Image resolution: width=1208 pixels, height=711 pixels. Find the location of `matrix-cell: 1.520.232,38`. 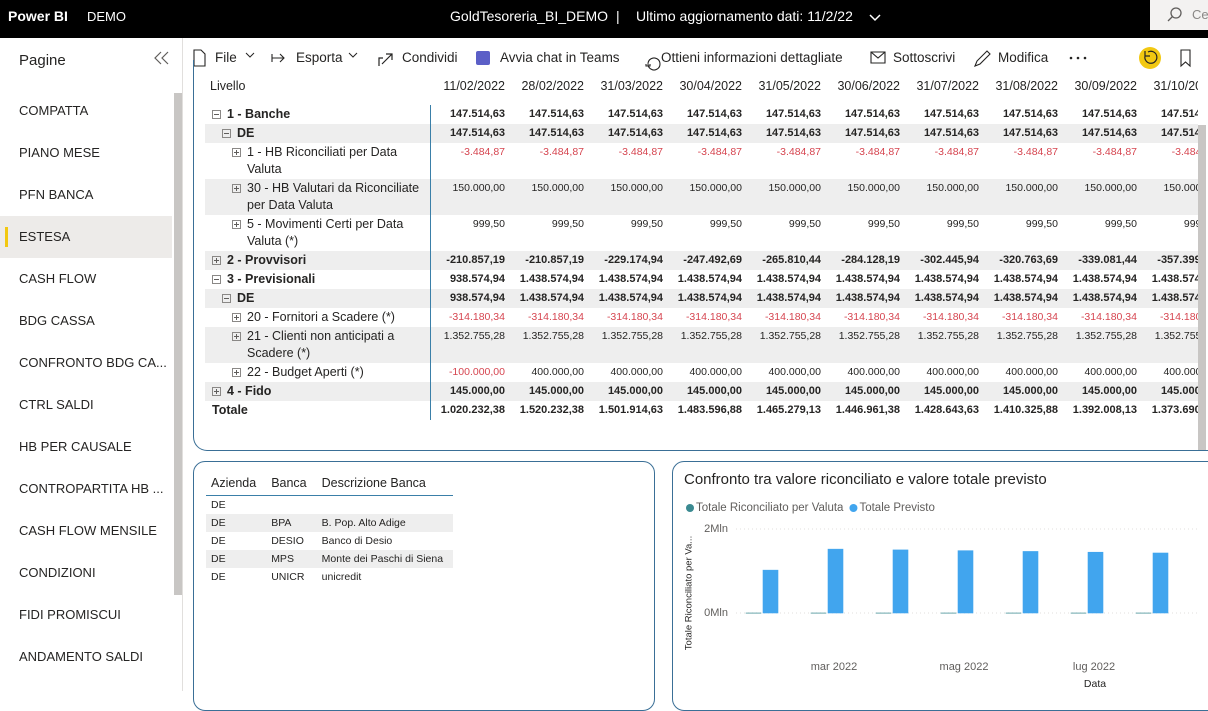

matrix-cell: 1.520.232,38 is located at coordinates (548, 410).